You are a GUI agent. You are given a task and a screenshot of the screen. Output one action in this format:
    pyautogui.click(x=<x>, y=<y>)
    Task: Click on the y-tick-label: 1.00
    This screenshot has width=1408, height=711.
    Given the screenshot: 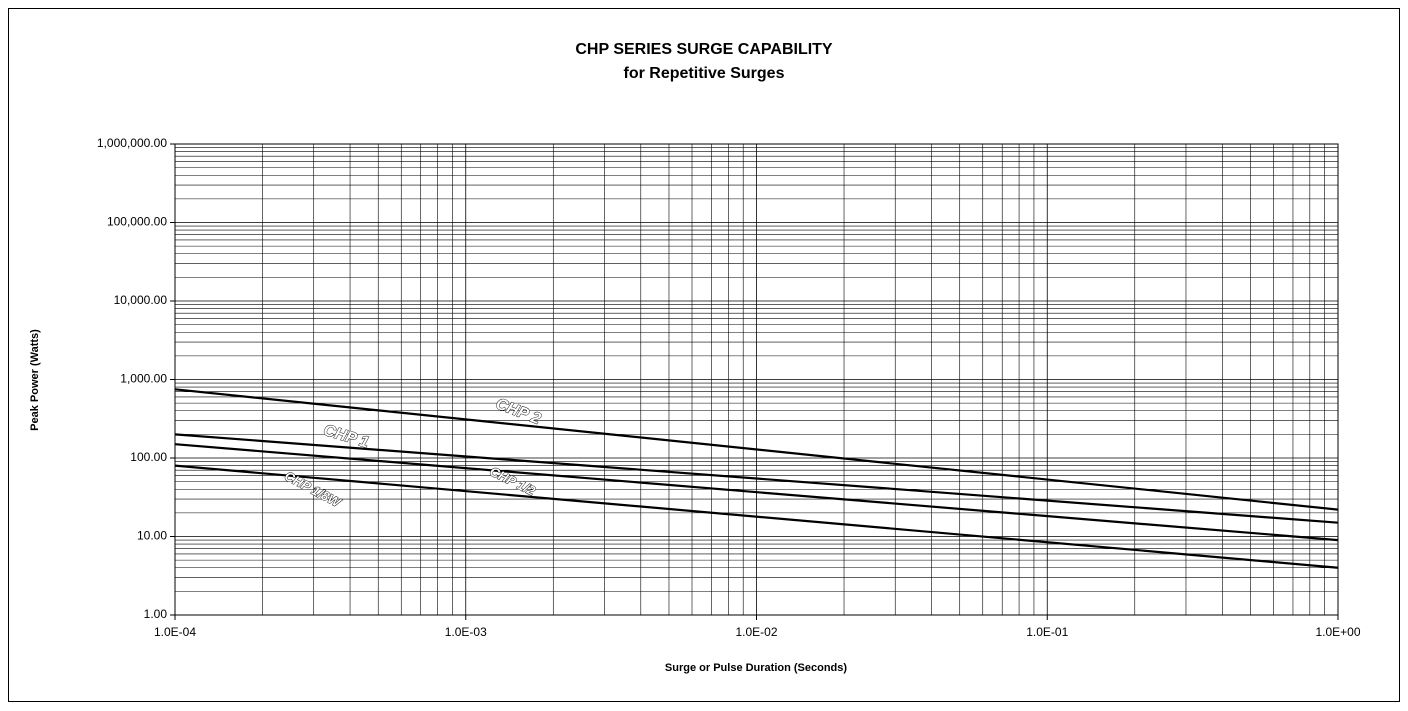 What is the action you would take?
    pyautogui.click(x=156, y=614)
    